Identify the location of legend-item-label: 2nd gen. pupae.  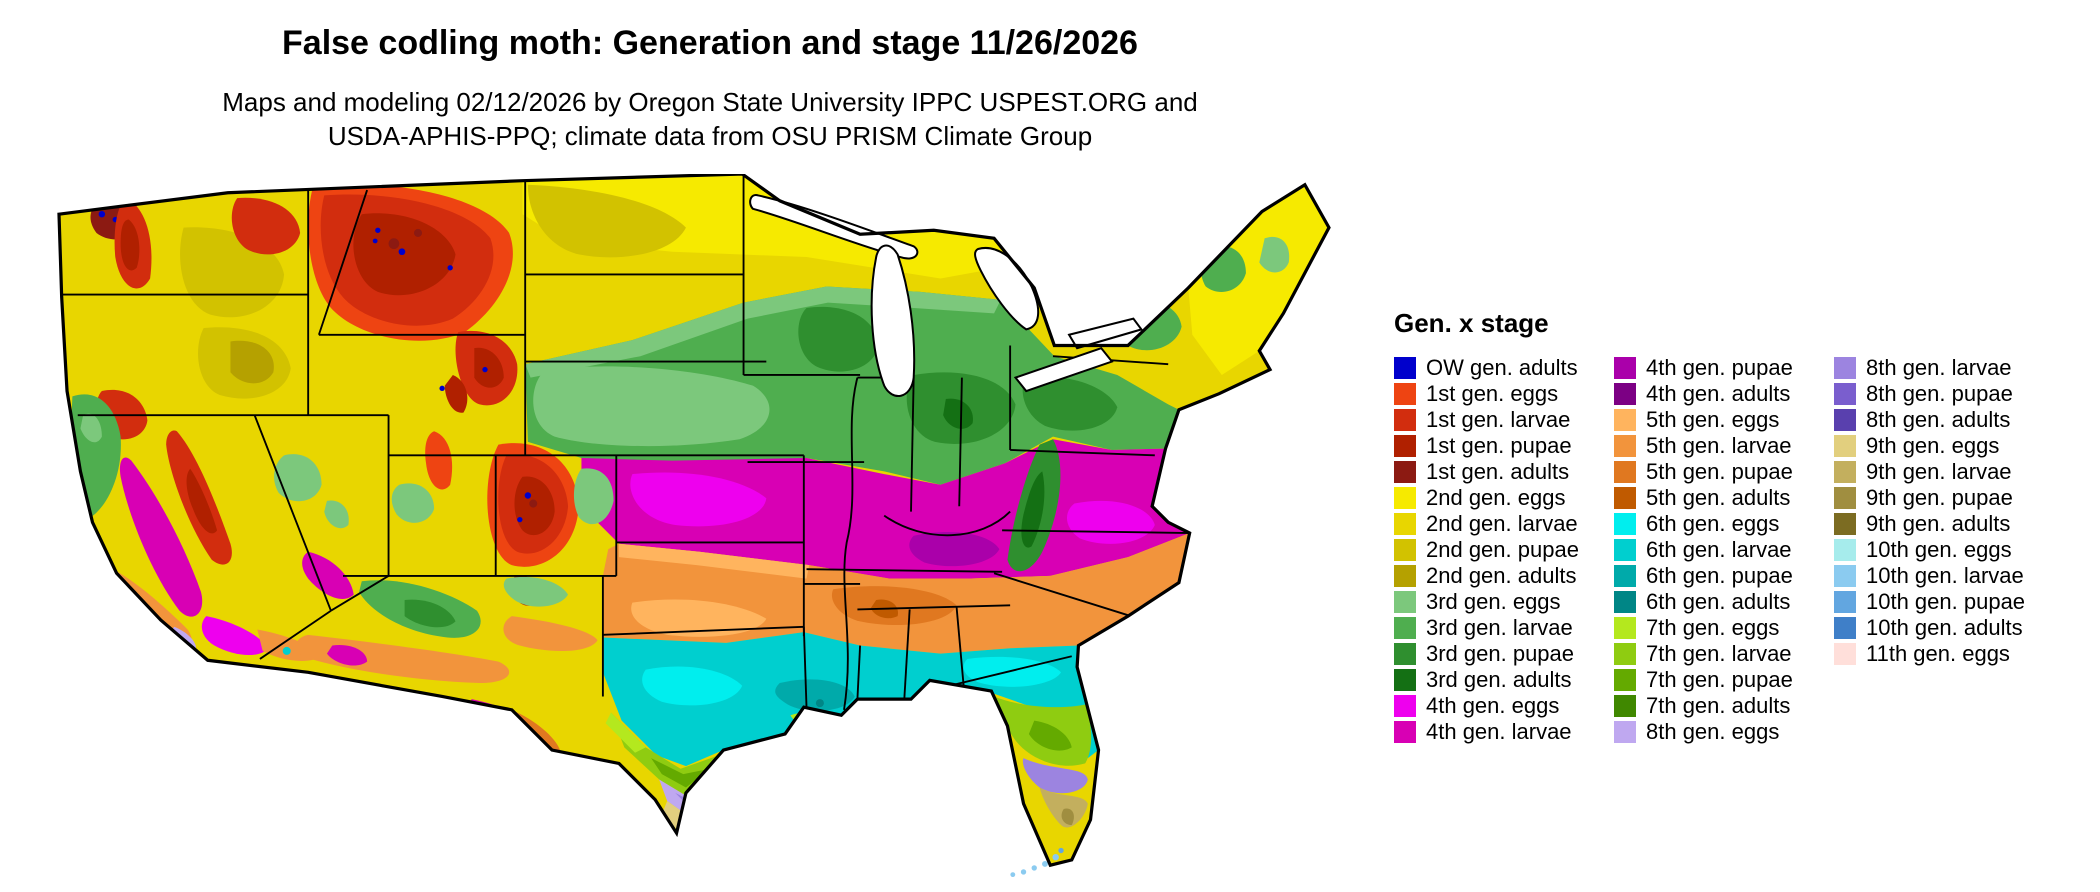
(1502, 549).